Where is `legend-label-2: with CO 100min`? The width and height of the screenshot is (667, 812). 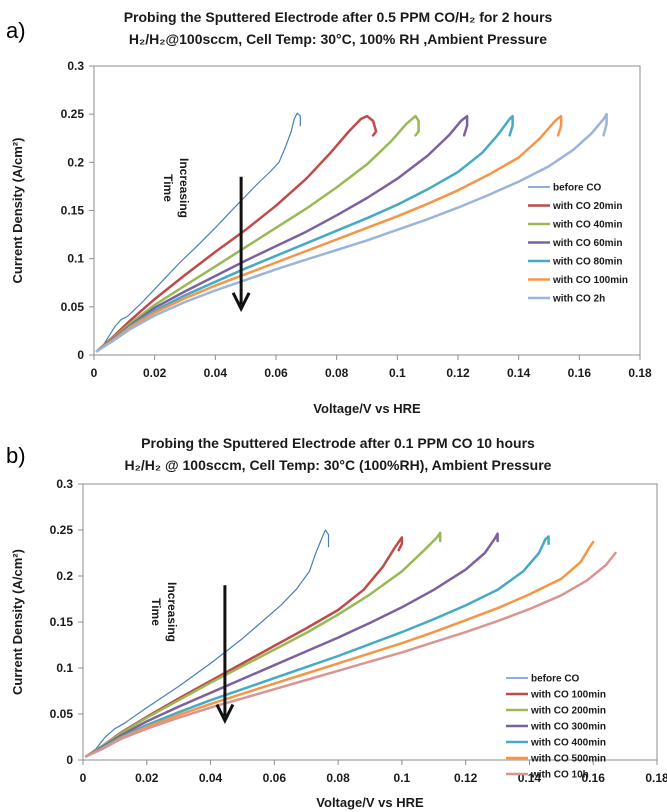 legend-label-2: with CO 100min is located at coordinates (568, 695).